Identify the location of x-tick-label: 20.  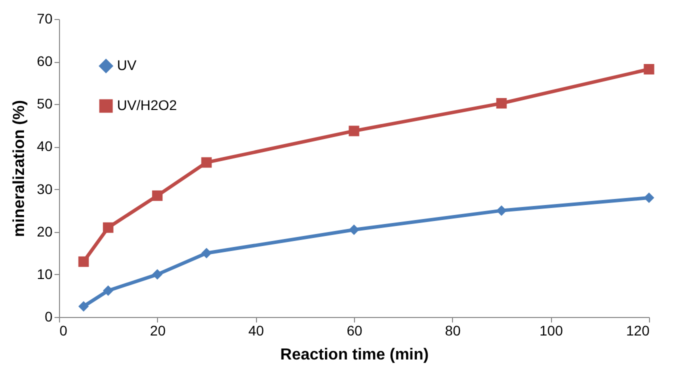
(158, 330).